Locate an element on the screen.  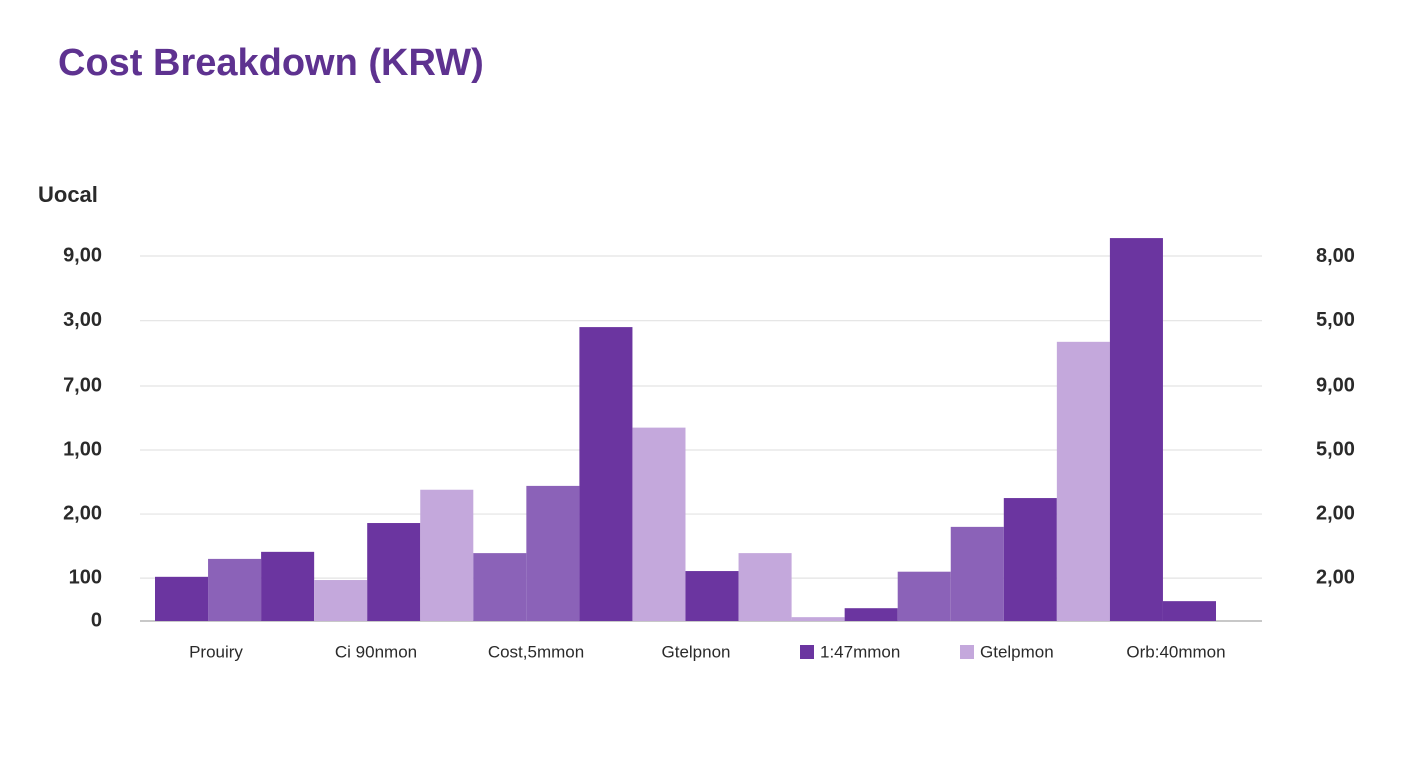
x-tick-label: Gtelpnon is located at coordinates (696, 651).